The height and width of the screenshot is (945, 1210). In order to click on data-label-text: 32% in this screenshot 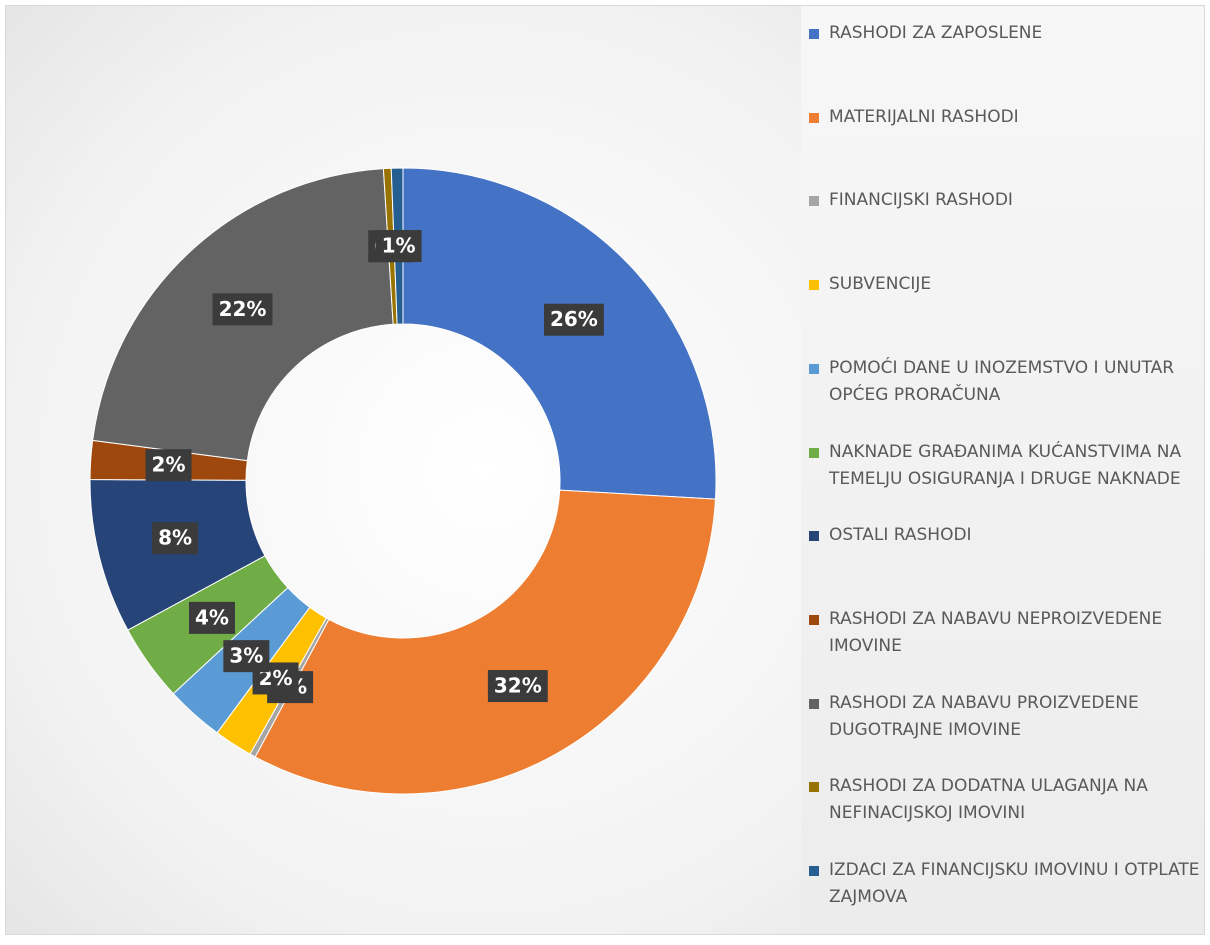, I will do `click(518, 686)`.